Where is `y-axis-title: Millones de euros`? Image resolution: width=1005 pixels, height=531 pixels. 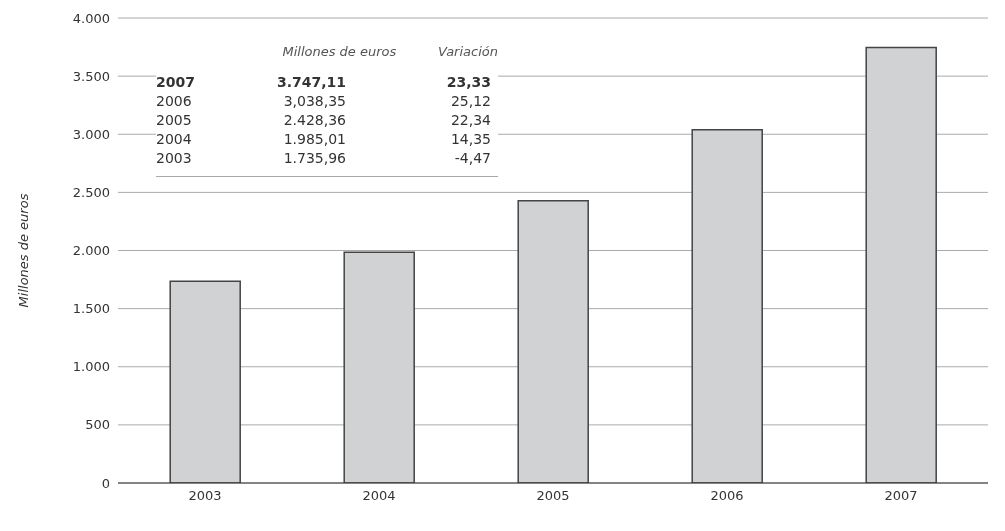 y-axis-title: Millones de euros is located at coordinates (23, 250).